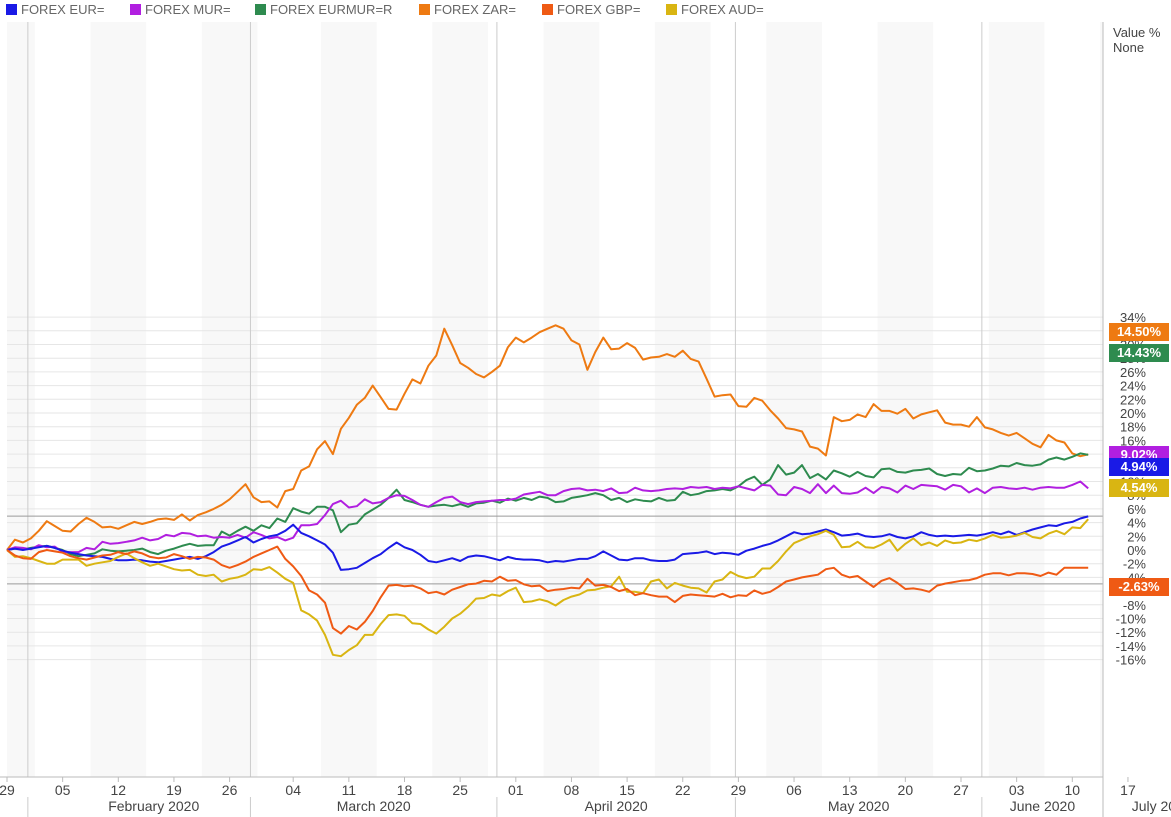 This screenshot has width=1171, height=817. What do you see at coordinates (1131, 632) in the screenshot?
I see `y-tick-label: -12%` at bounding box center [1131, 632].